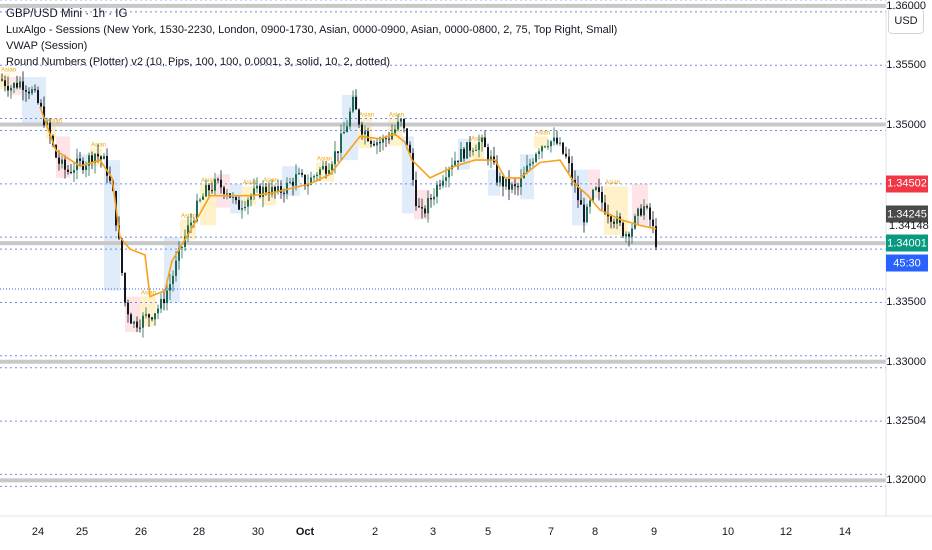  What do you see at coordinates (786, 532) in the screenshot?
I see `time-tick-label: 12` at bounding box center [786, 532].